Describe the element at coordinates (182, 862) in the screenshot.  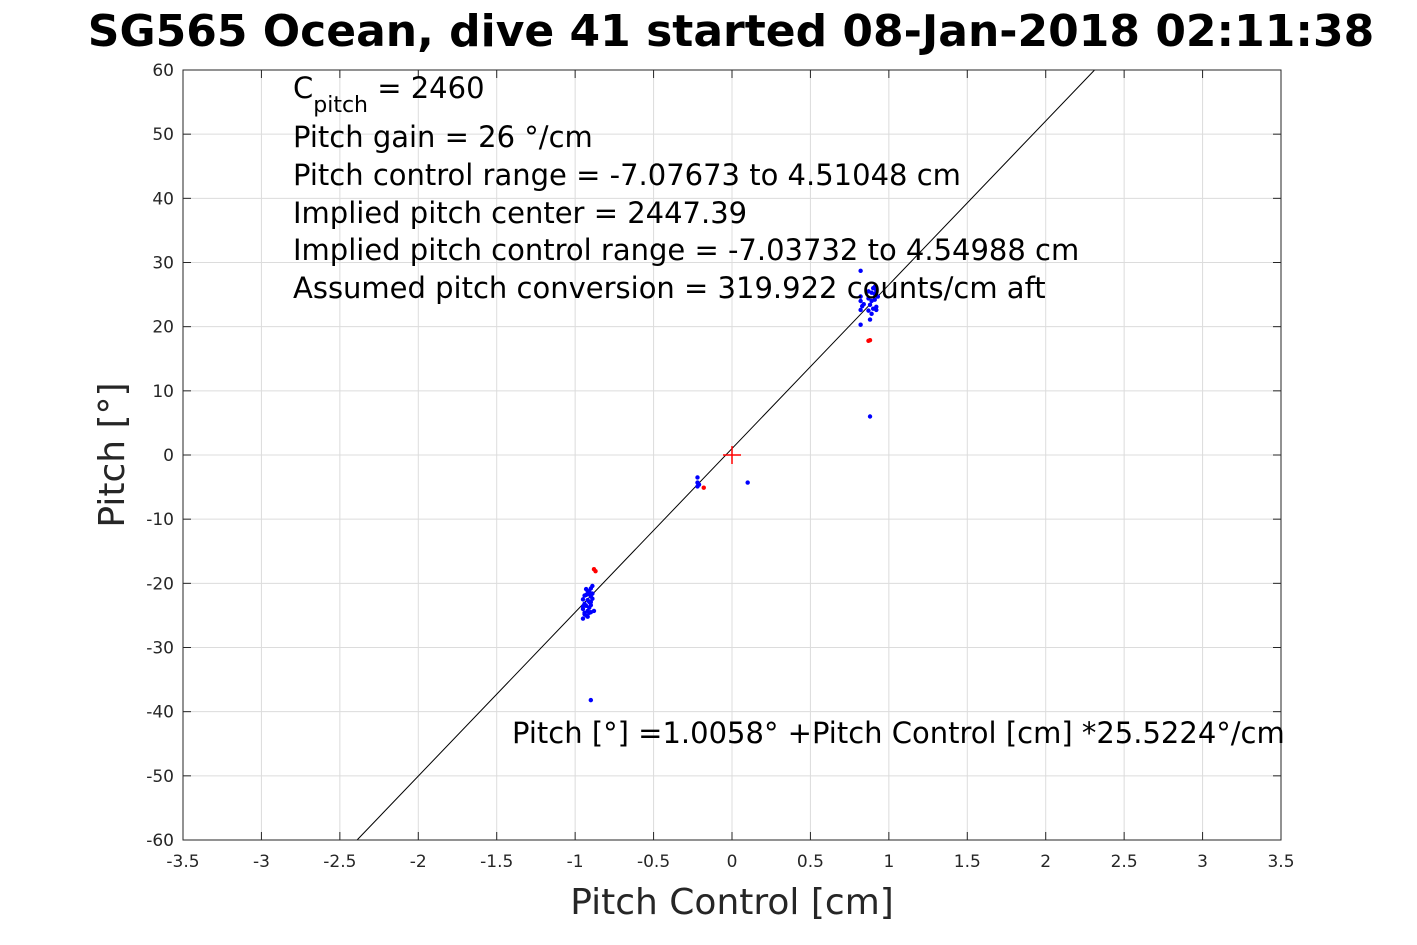
I see `x-tick-label: -3.5` at that location.